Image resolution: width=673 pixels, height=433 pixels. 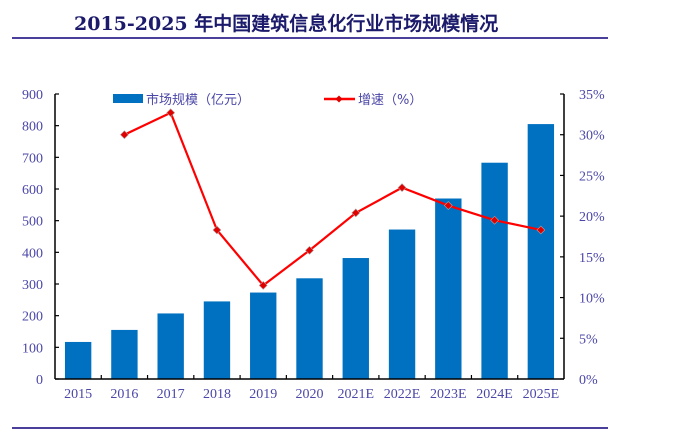 I want to click on y-left-tick-label: 100, so click(x=32, y=348).